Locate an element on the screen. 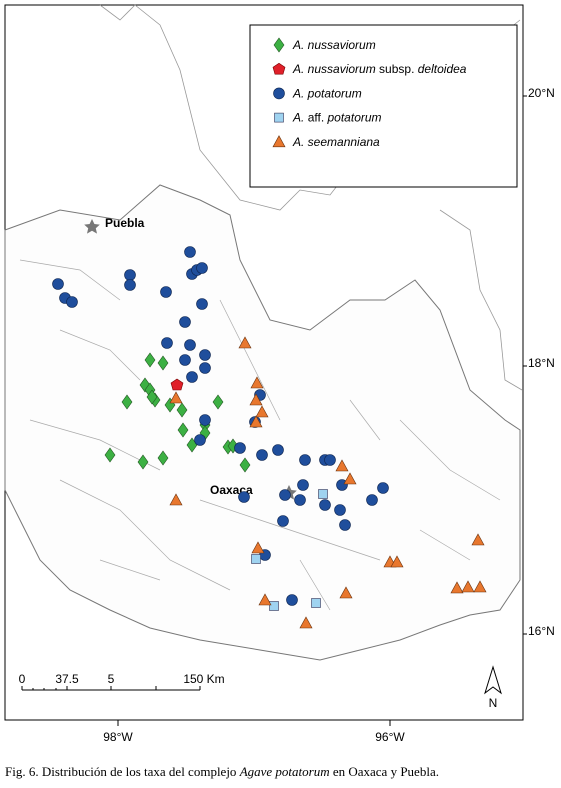 The width and height of the screenshot is (561, 788). legend-text: A. seemanniana is located at coordinates (336, 142).